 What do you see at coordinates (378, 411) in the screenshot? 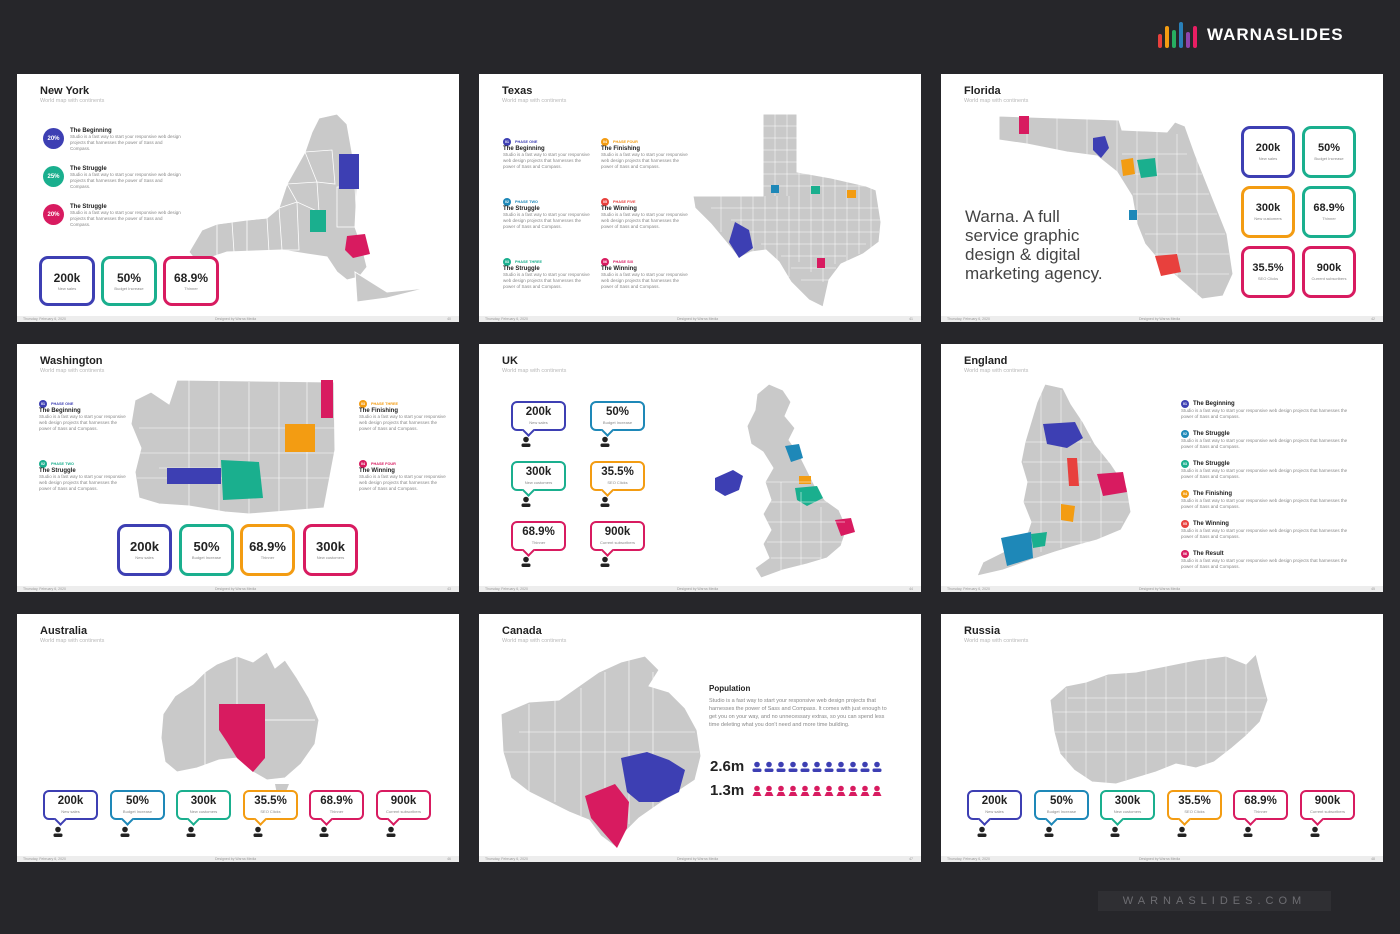
I see `phase-title: The Finishing` at bounding box center [378, 411].